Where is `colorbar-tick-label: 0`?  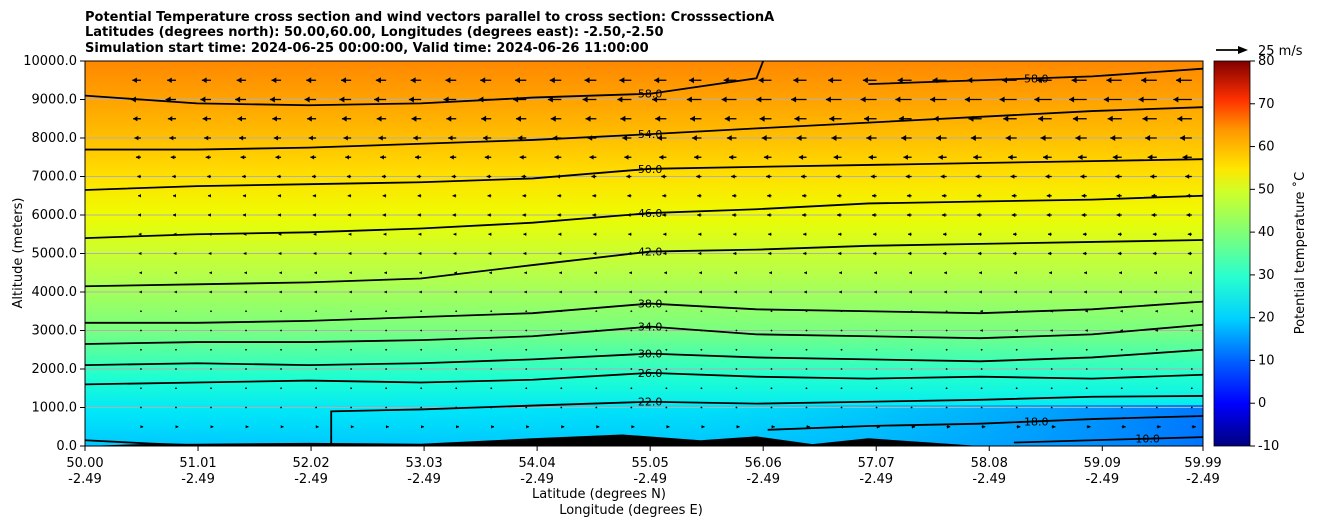
colorbar-tick-label: 0 is located at coordinates (1262, 403).